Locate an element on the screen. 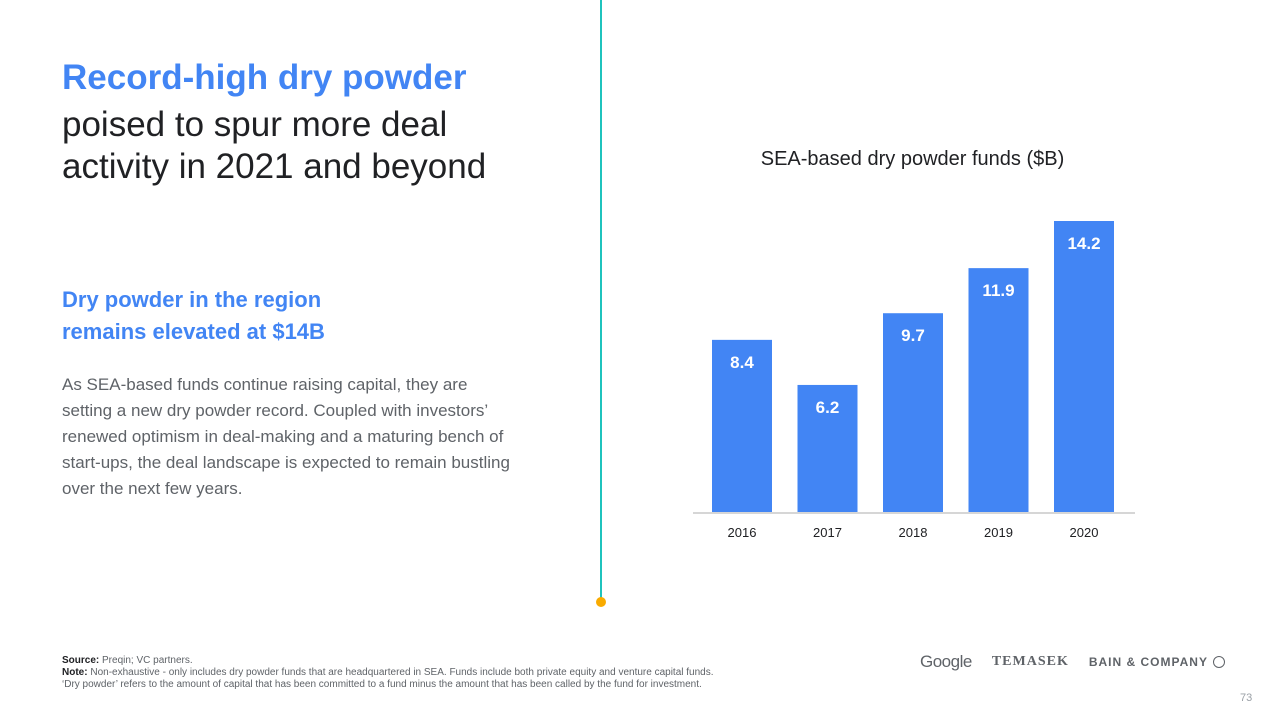 This screenshot has width=1279, height=720. bain-logo-text: BAIN & COMPANY is located at coordinates (1148, 662).